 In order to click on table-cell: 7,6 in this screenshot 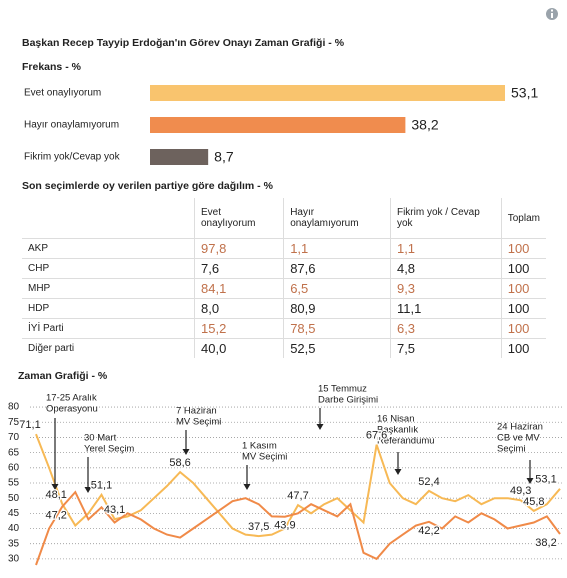, I will do `click(238, 268)`.